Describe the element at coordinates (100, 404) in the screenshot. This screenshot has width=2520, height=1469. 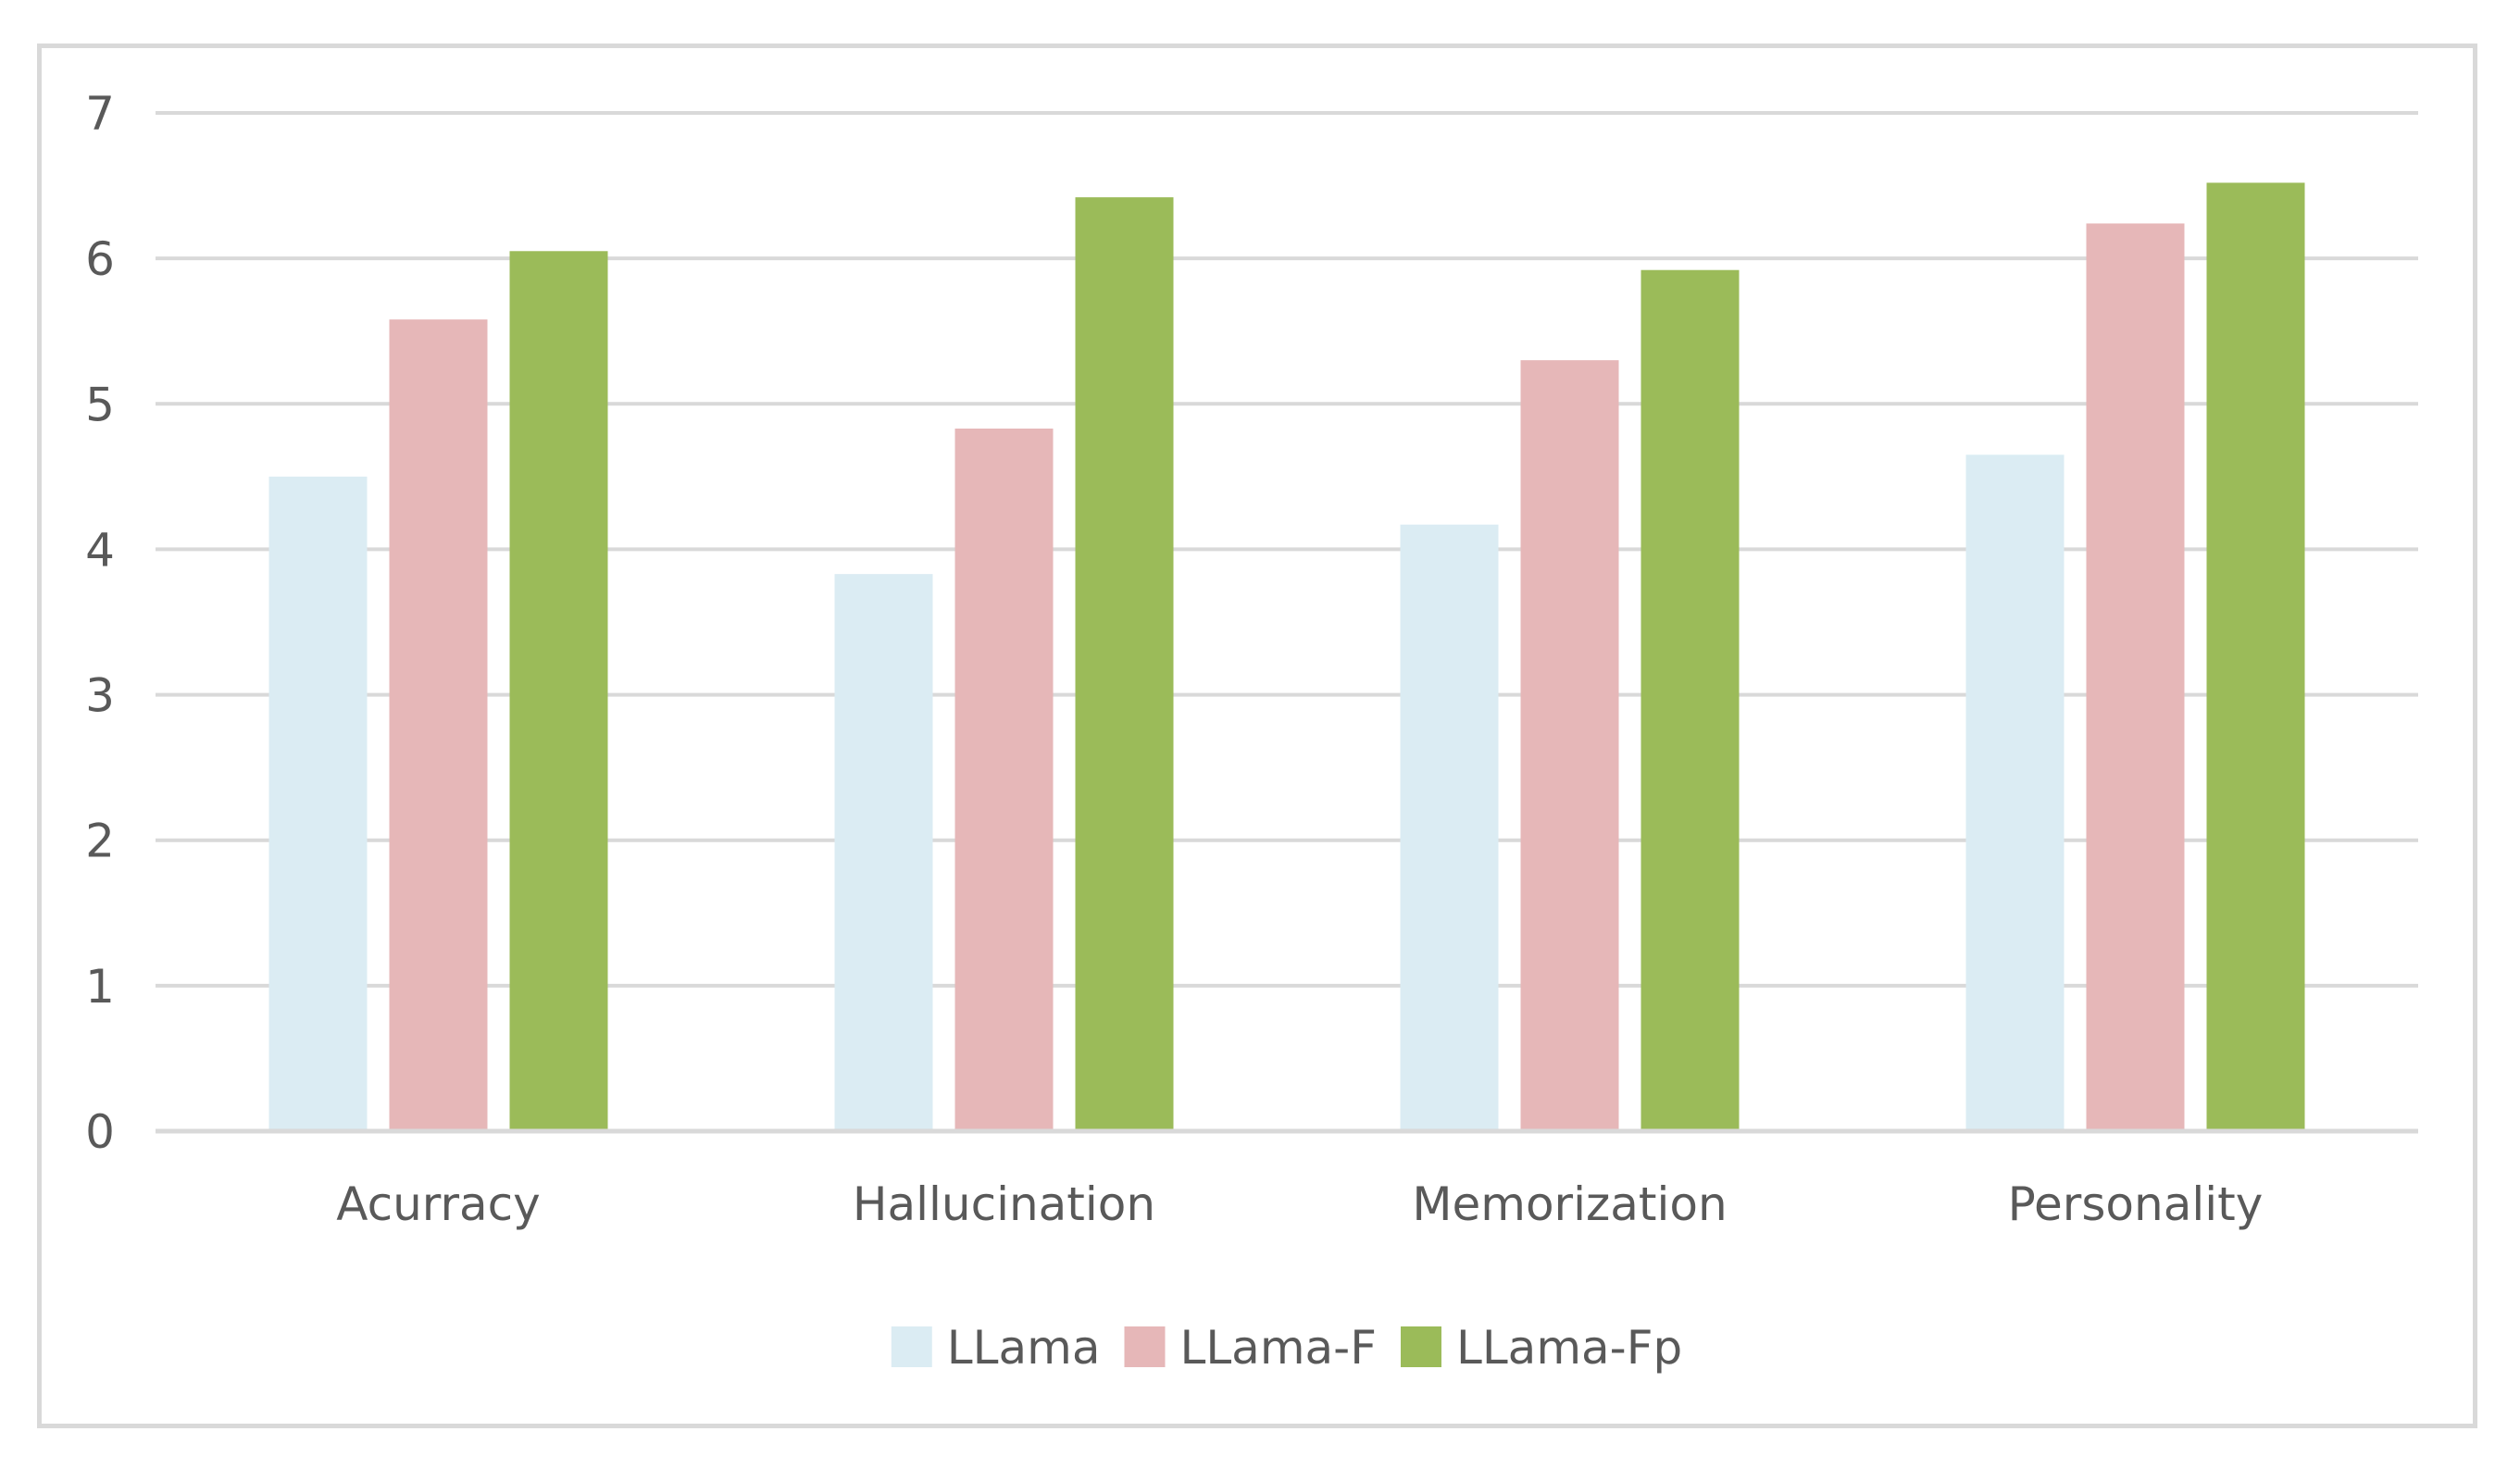
I see `y-tick-label: 5` at that location.